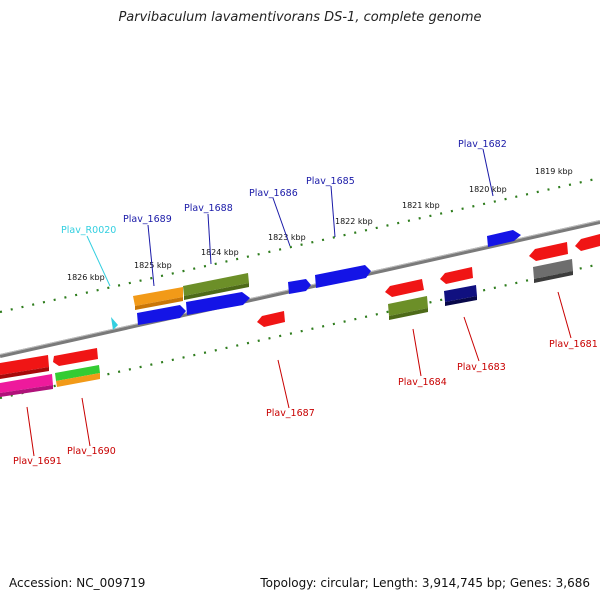 Image resolution: width=600 pixels, height=600 pixels. What do you see at coordinates (573, 344) in the screenshot?
I see `gene-label-plav-1681: Plav_1681` at bounding box center [573, 344].